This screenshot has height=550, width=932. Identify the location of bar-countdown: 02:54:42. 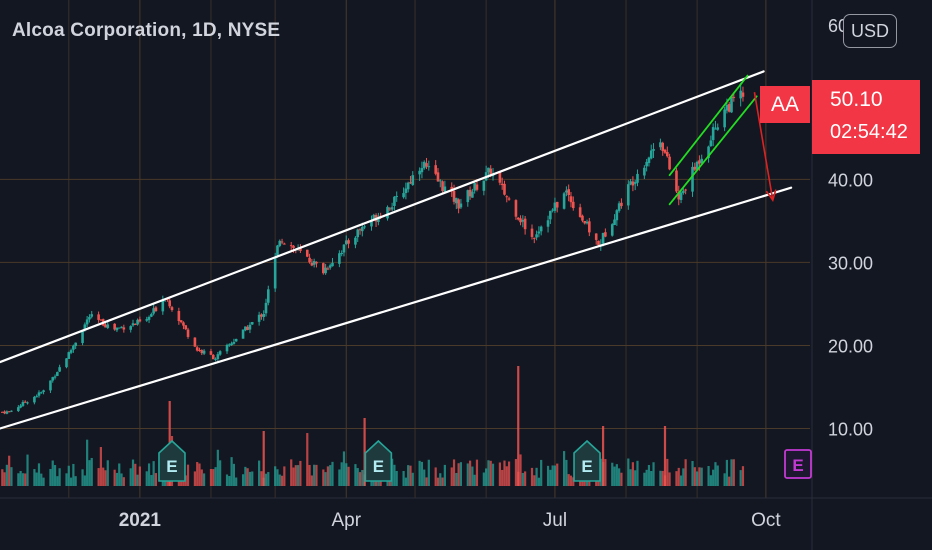
(869, 132).